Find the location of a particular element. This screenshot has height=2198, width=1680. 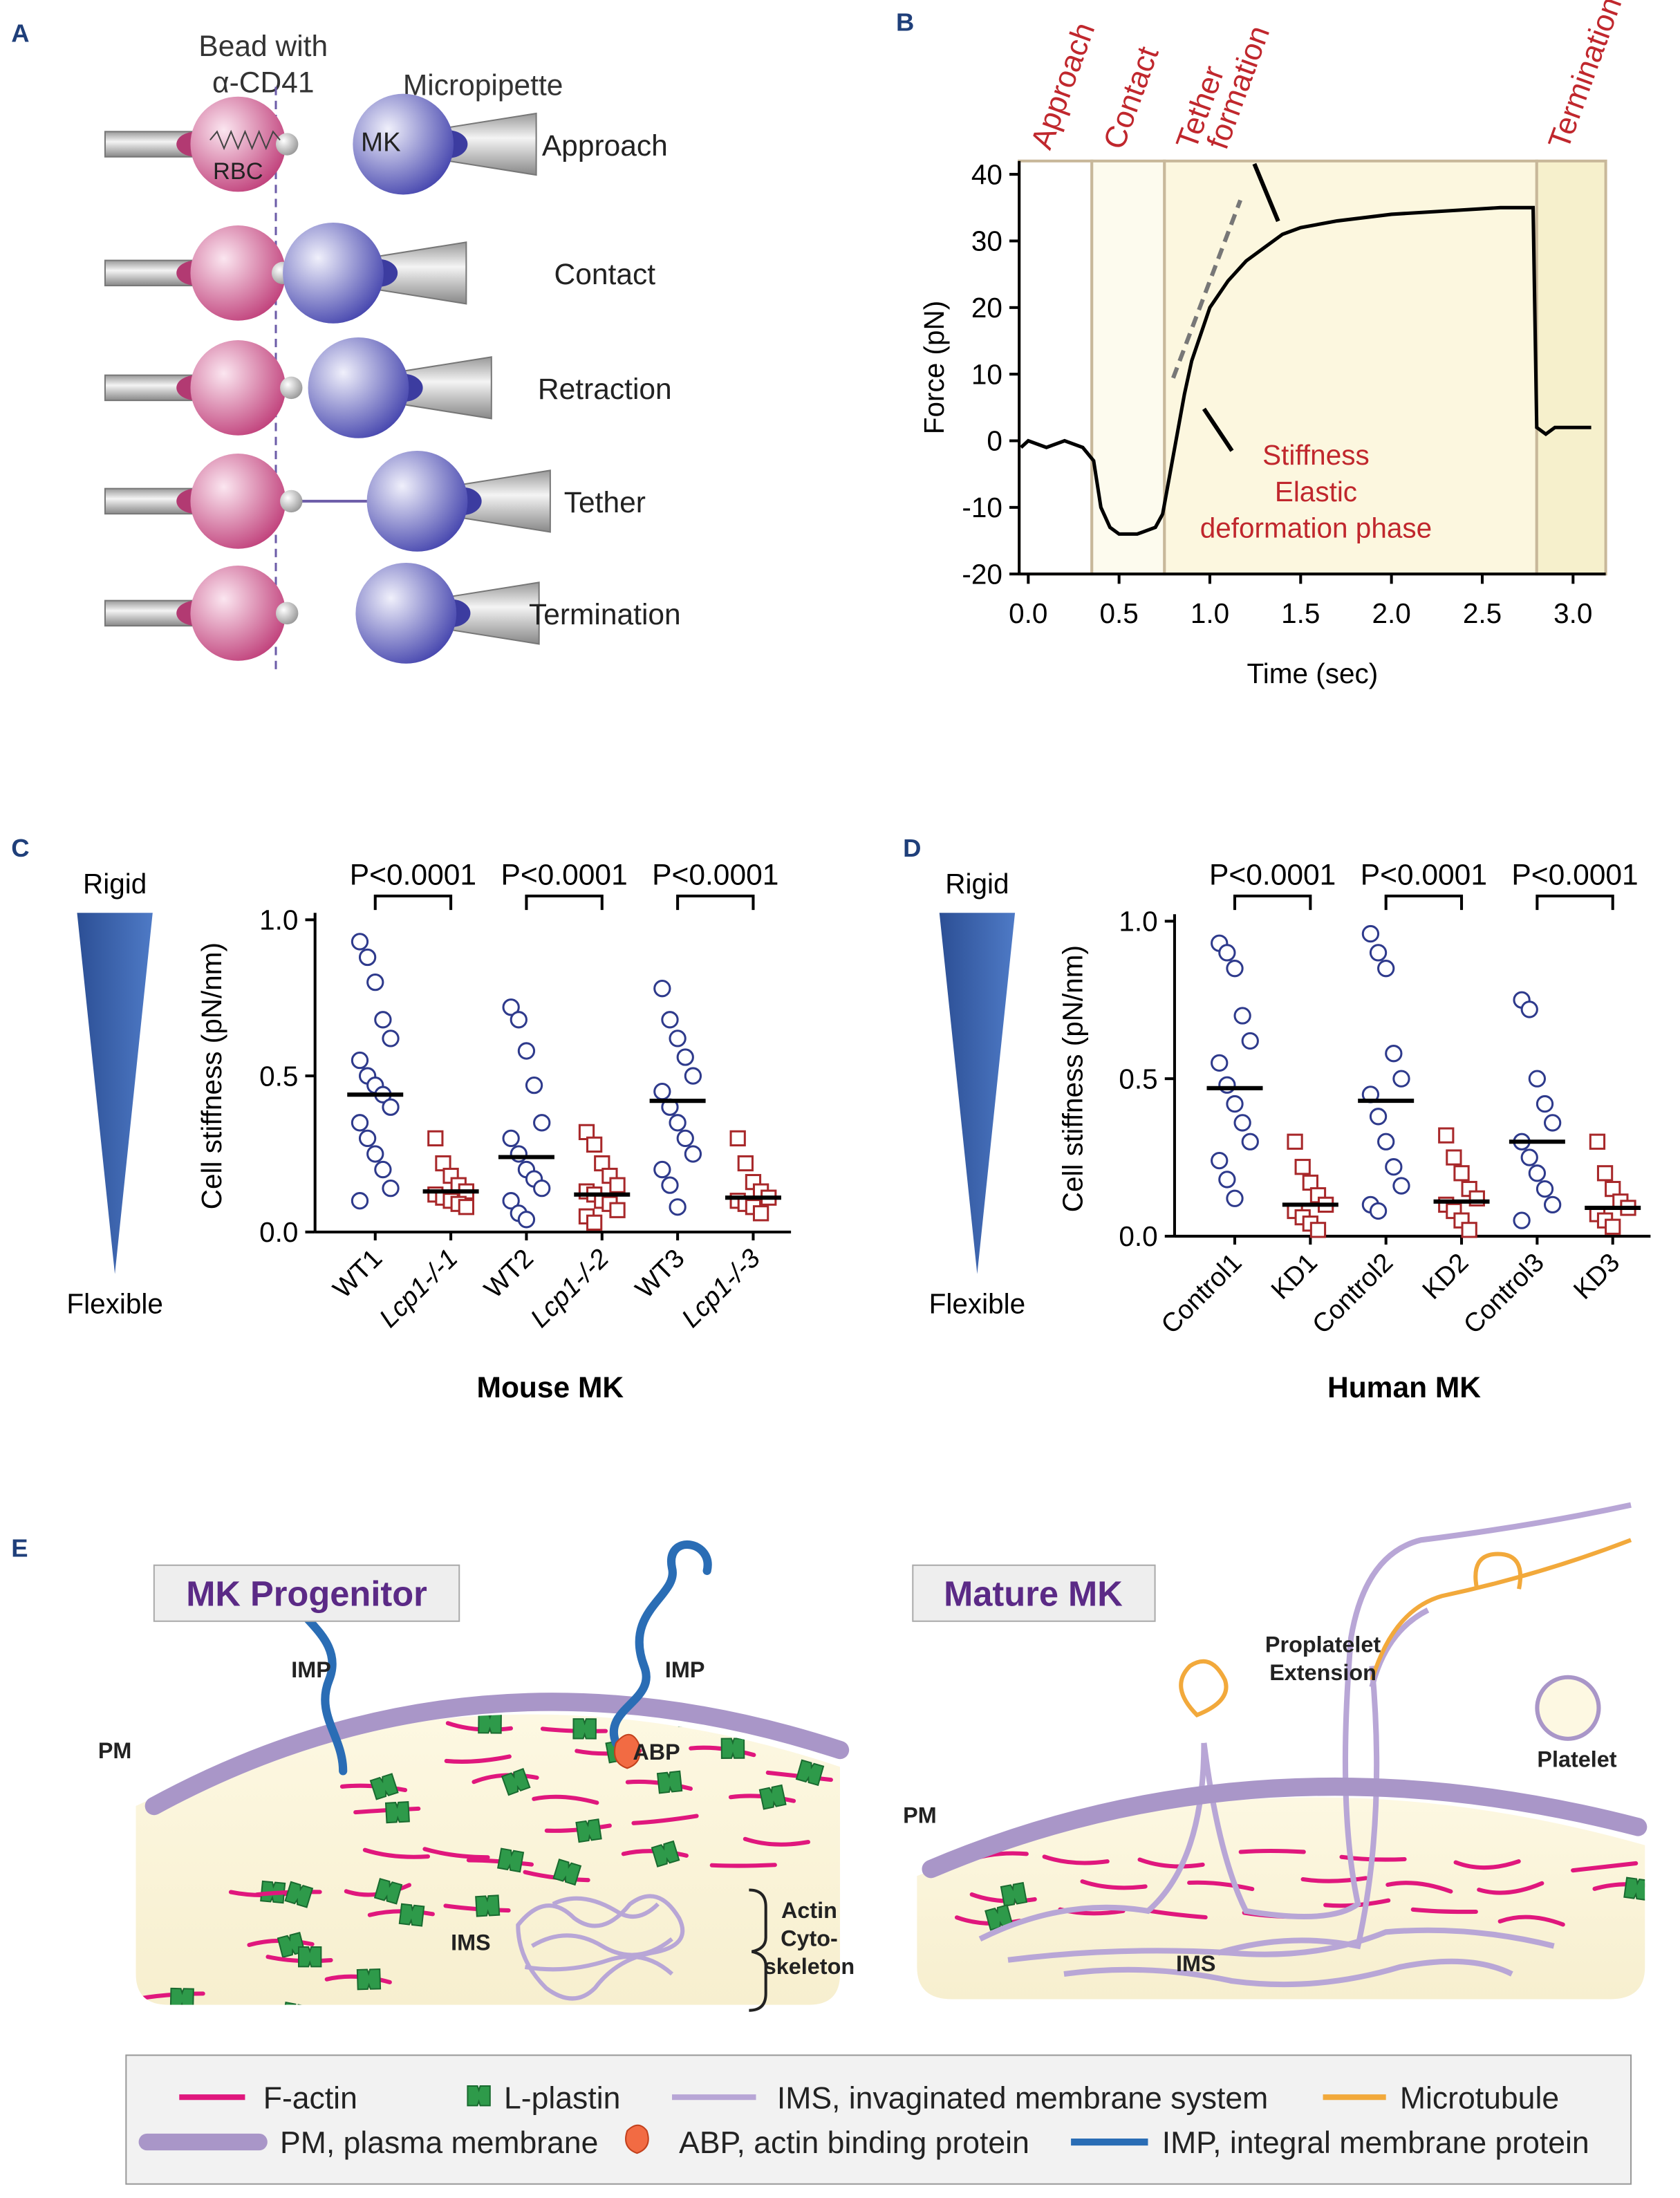

x-tick-label: WT2 is located at coordinates (508, 1273).